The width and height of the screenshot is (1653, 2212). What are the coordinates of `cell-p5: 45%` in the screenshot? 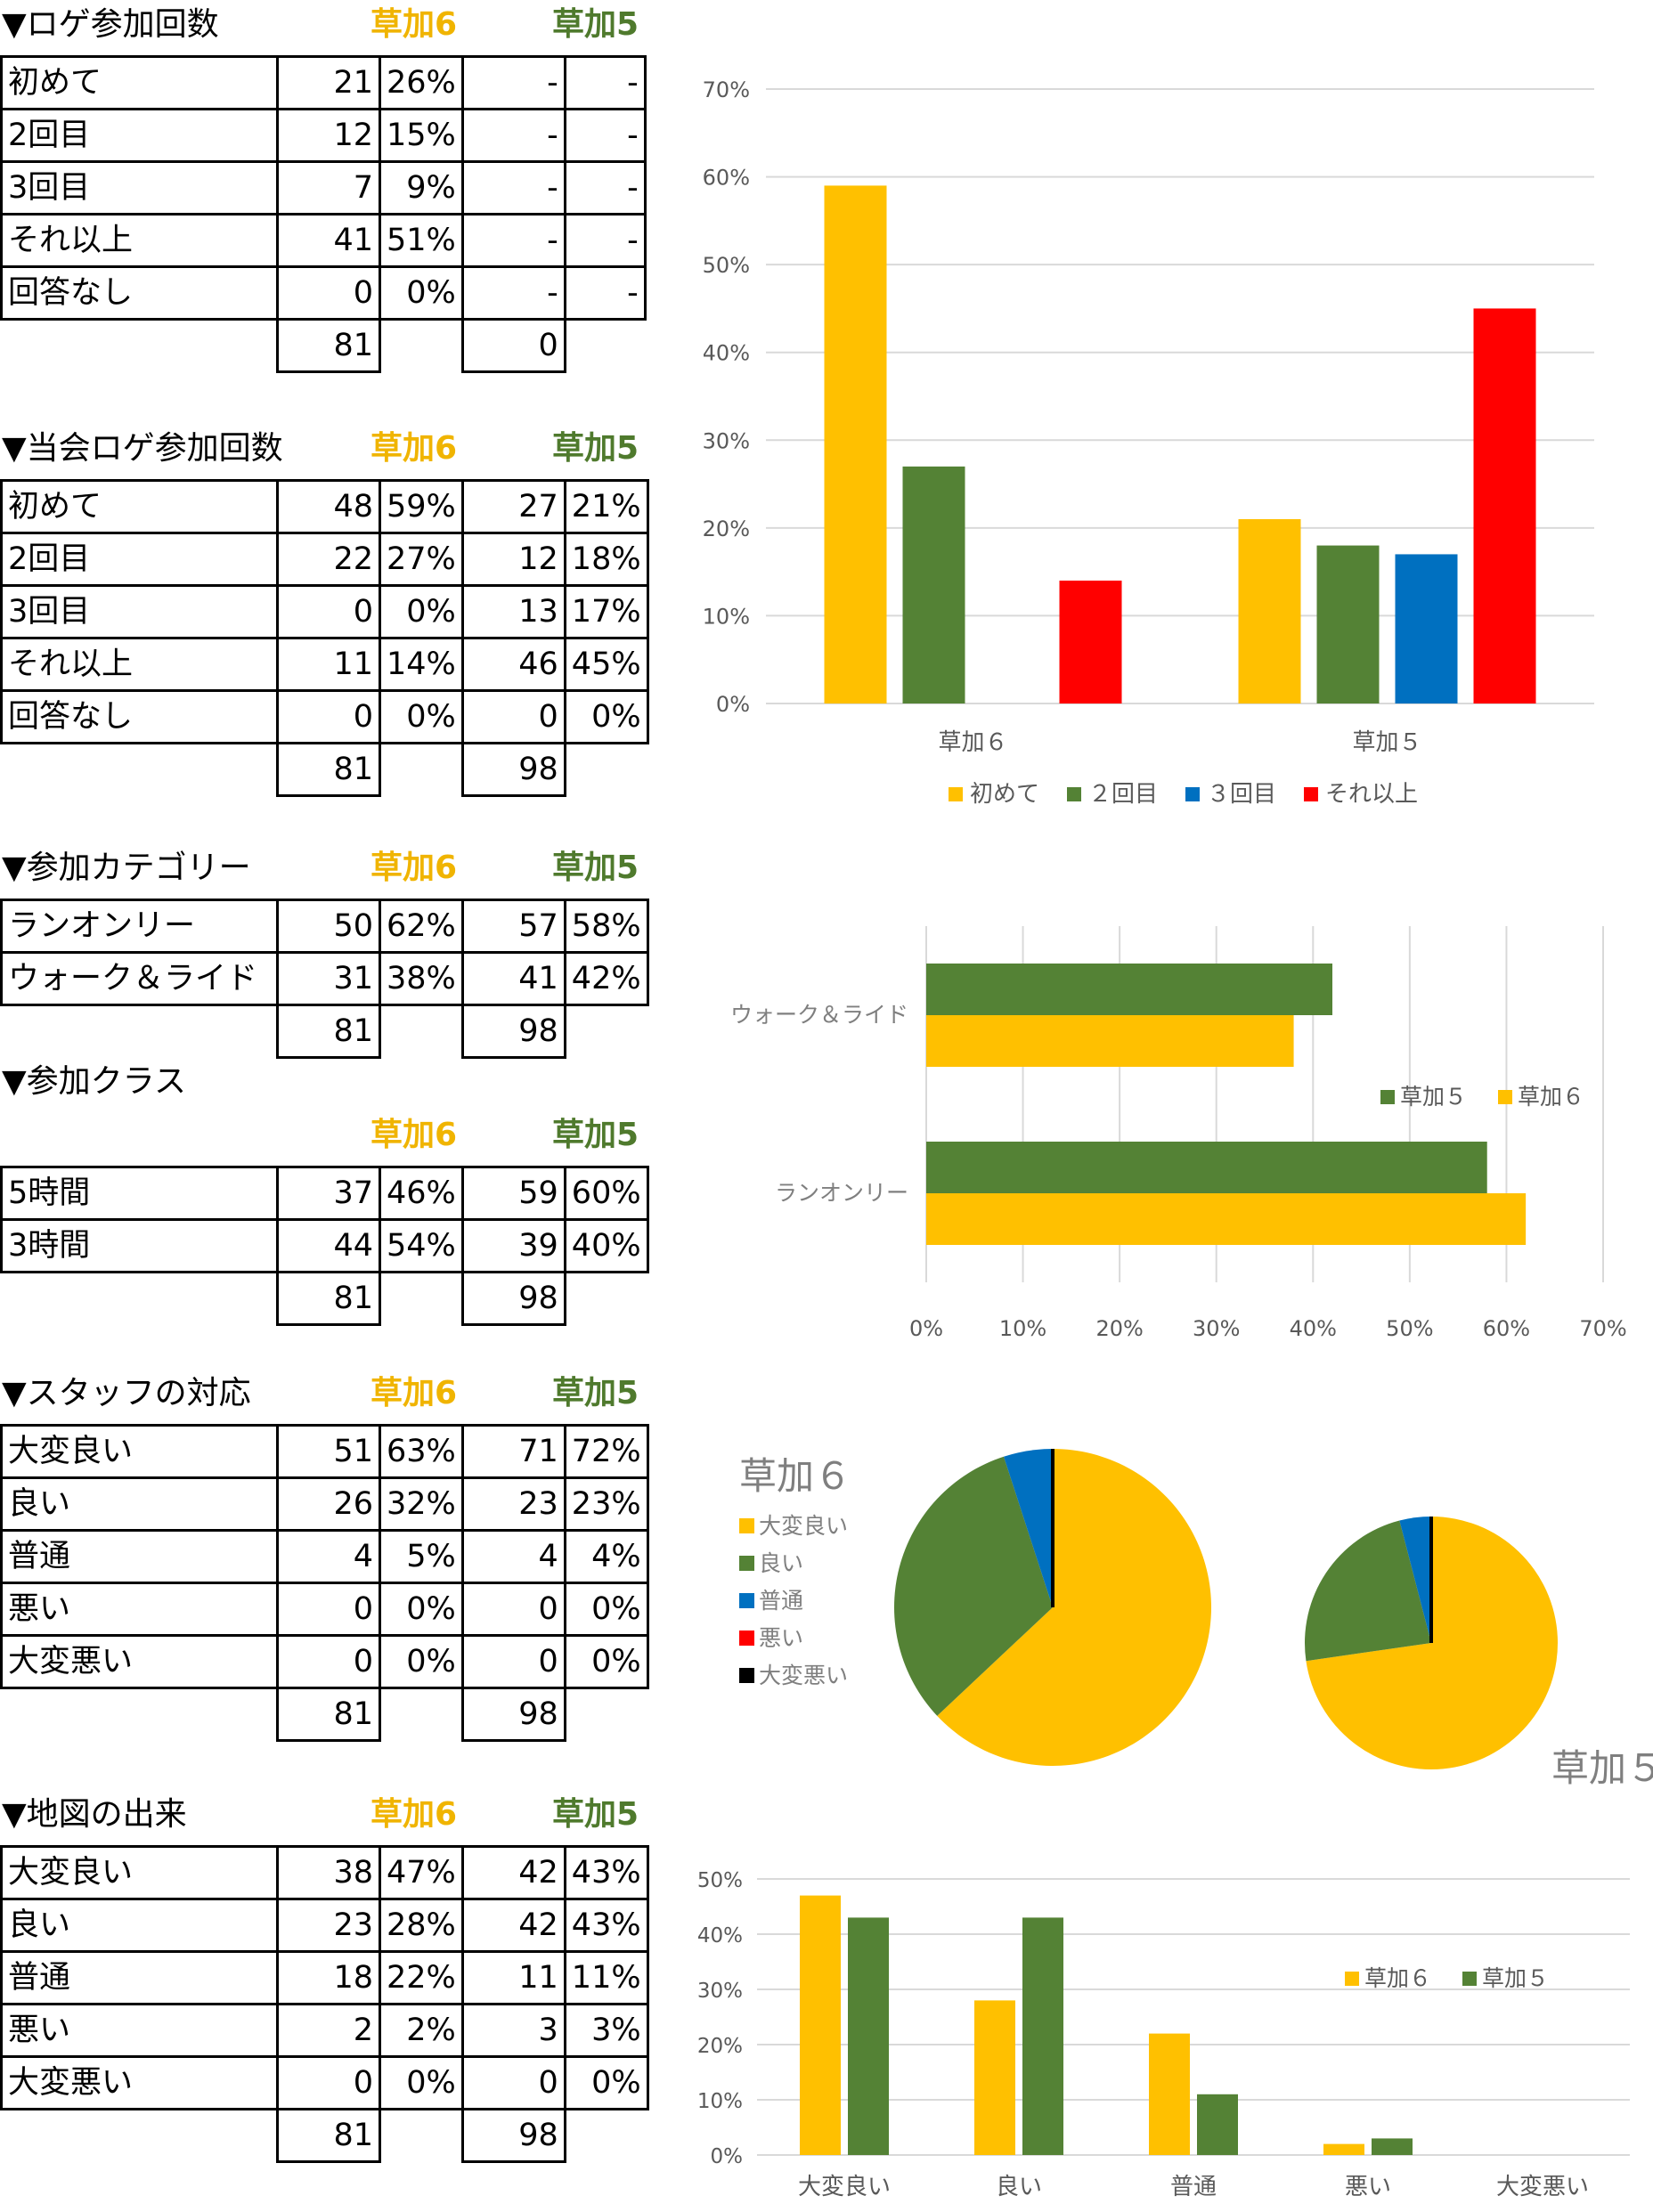 It's located at (606, 664).